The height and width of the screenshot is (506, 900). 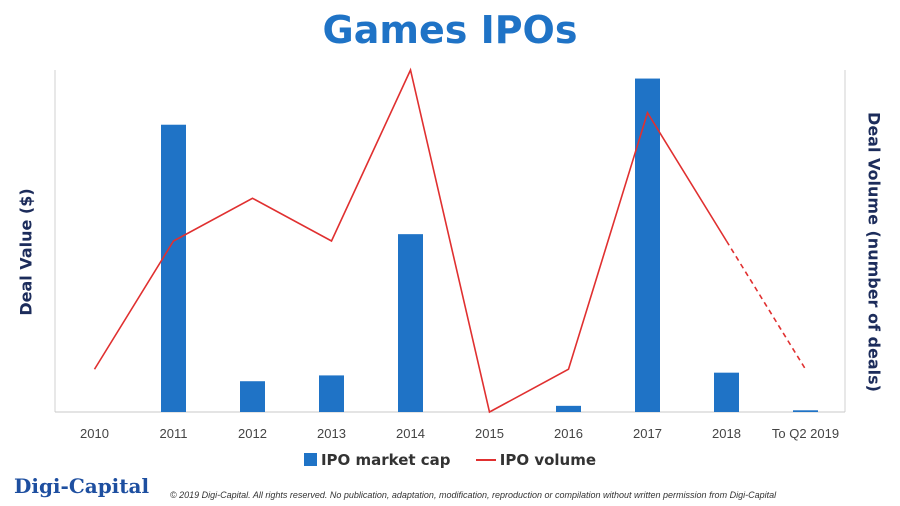 What do you see at coordinates (647, 433) in the screenshot?
I see `x-tick-label: 2017` at bounding box center [647, 433].